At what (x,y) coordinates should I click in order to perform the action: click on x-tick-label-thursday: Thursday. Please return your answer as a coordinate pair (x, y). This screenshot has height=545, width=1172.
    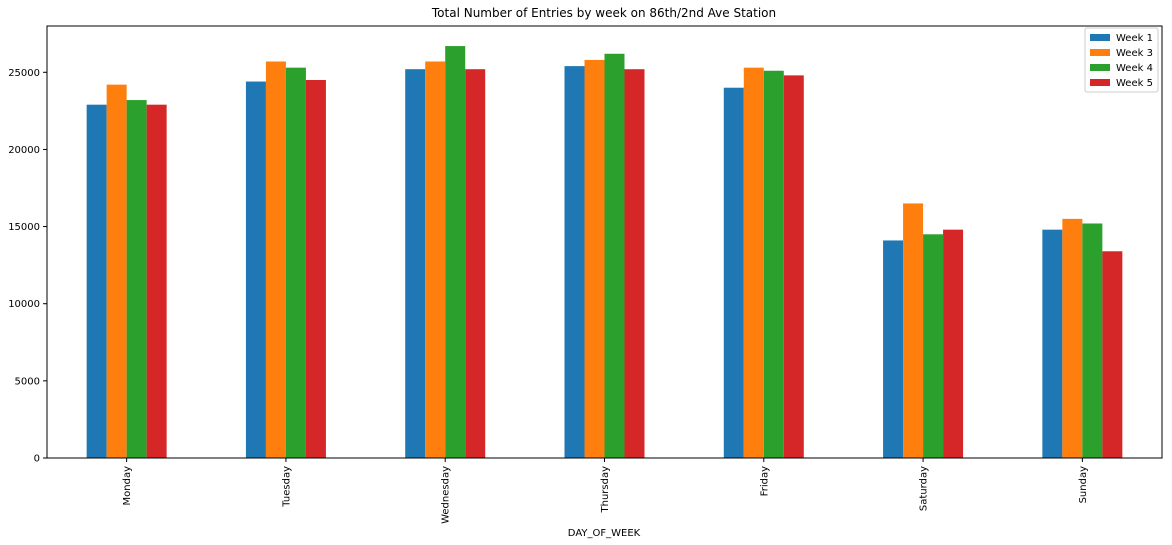
    Looking at the image, I should click on (605, 490).